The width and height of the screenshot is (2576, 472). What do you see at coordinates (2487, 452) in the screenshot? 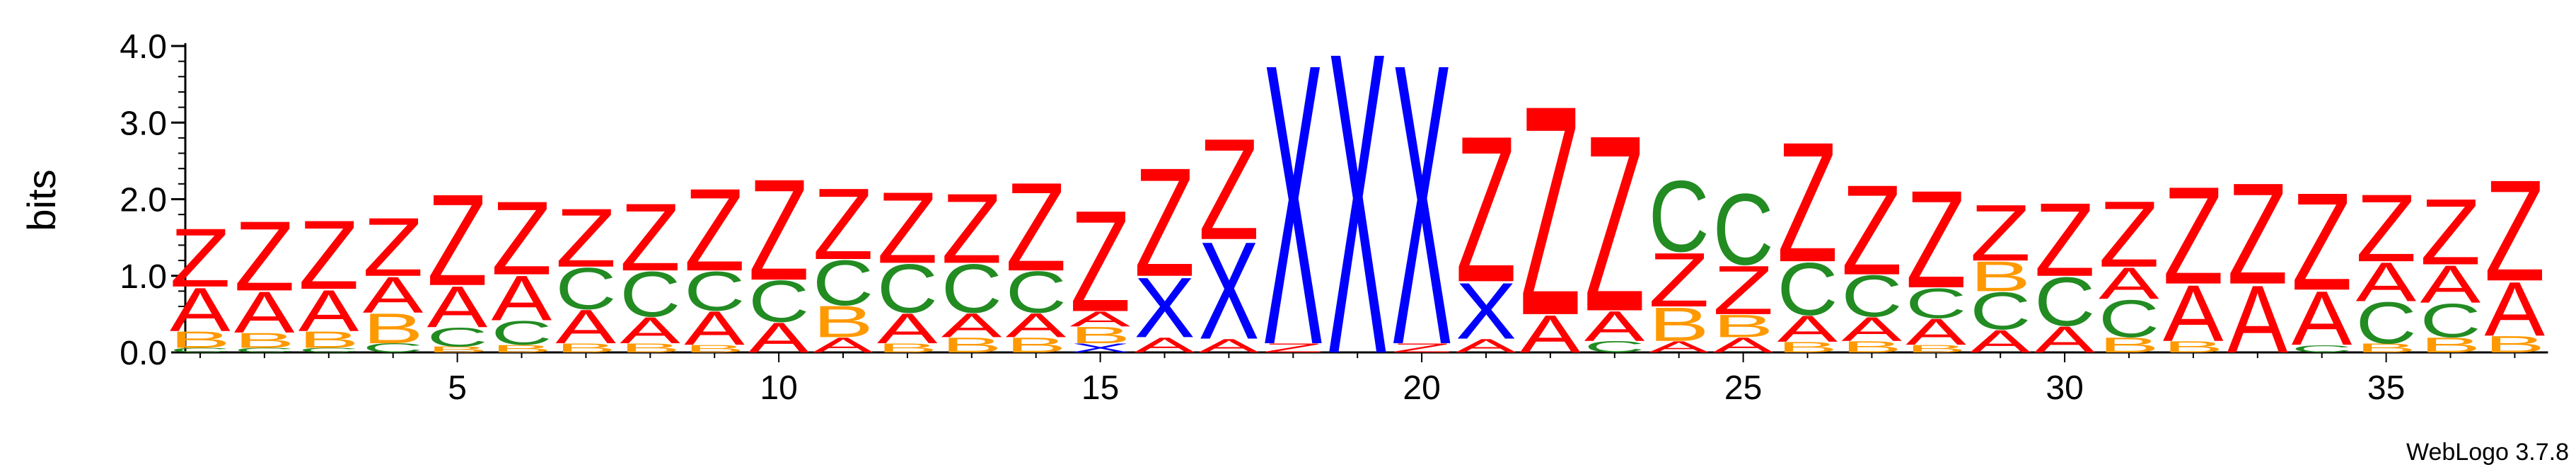
I see `weblogo-version-footer: WebLogo 3.7.8` at bounding box center [2487, 452].